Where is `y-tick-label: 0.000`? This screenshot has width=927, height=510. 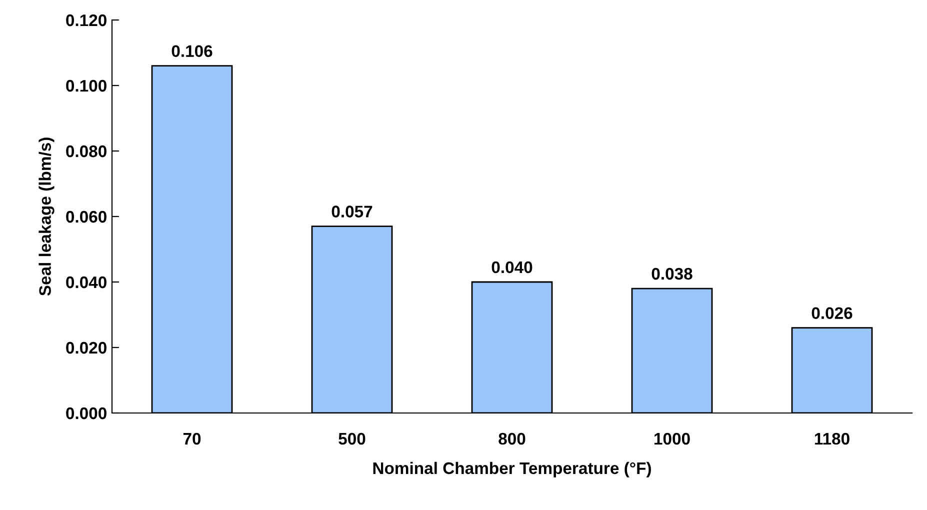 y-tick-label: 0.000 is located at coordinates (86, 413).